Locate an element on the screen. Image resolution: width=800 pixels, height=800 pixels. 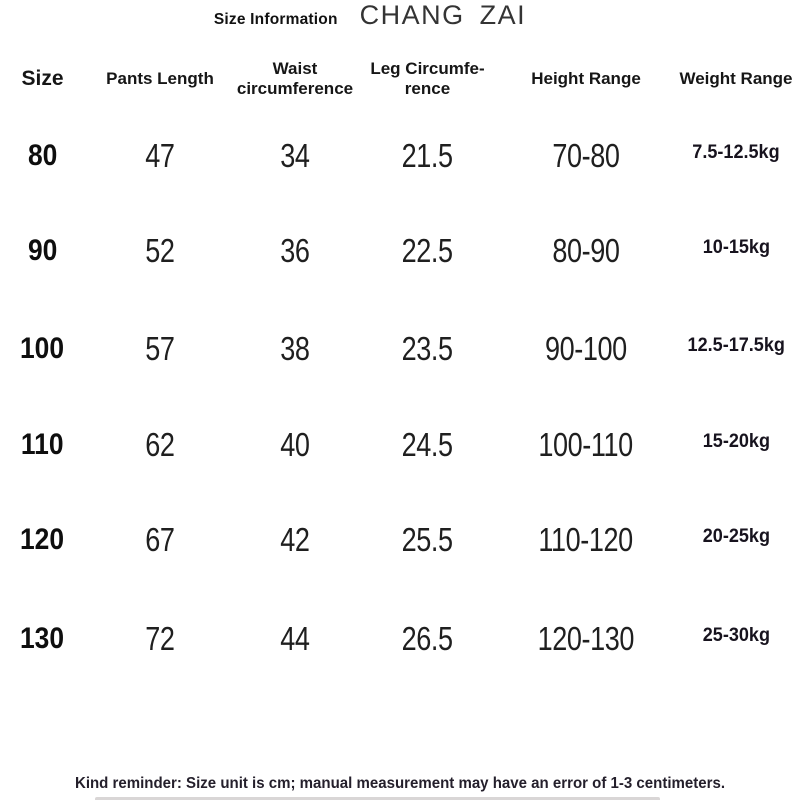
cell-pants-length: 67 is located at coordinates (160, 539).